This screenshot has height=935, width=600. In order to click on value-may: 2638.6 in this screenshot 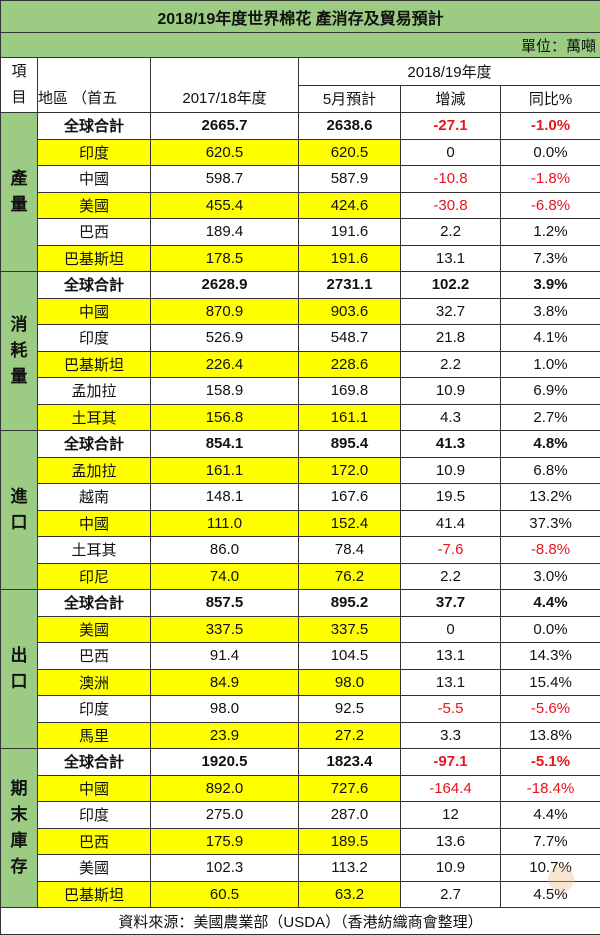, I will do `click(350, 126)`.